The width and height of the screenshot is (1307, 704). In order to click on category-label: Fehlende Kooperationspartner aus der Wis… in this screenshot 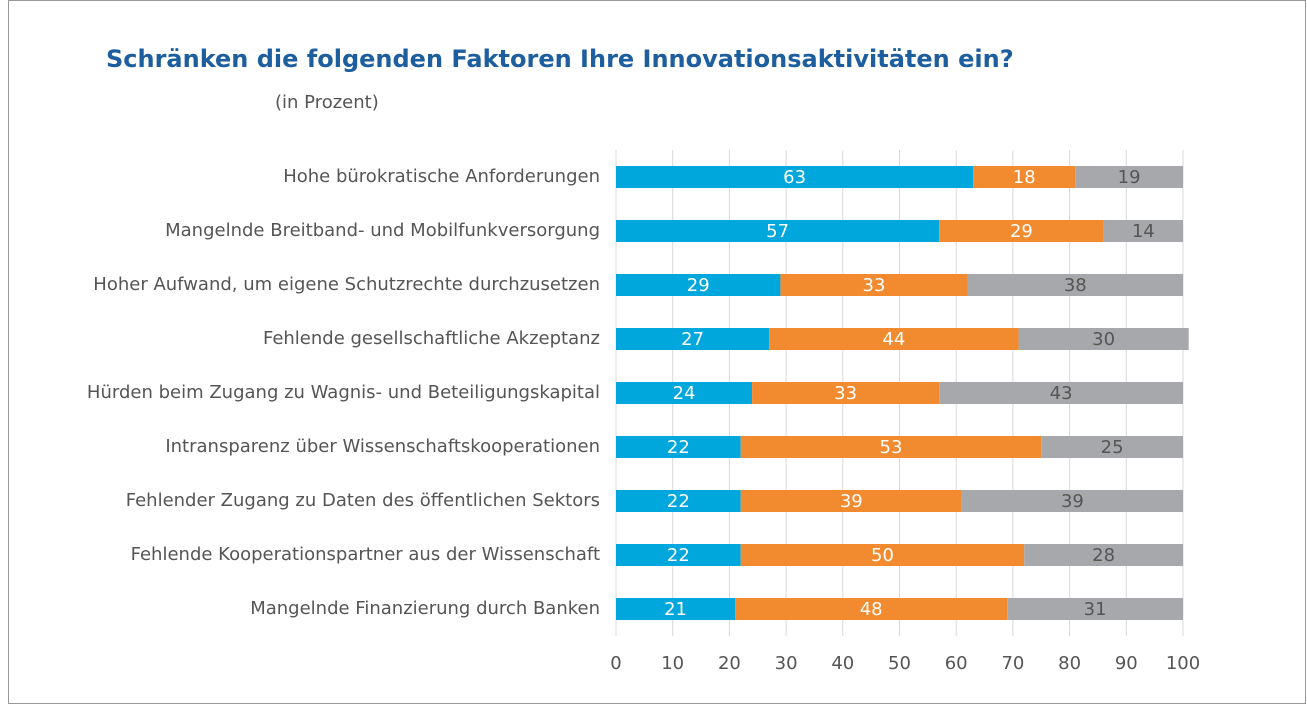, I will do `click(365, 554)`.